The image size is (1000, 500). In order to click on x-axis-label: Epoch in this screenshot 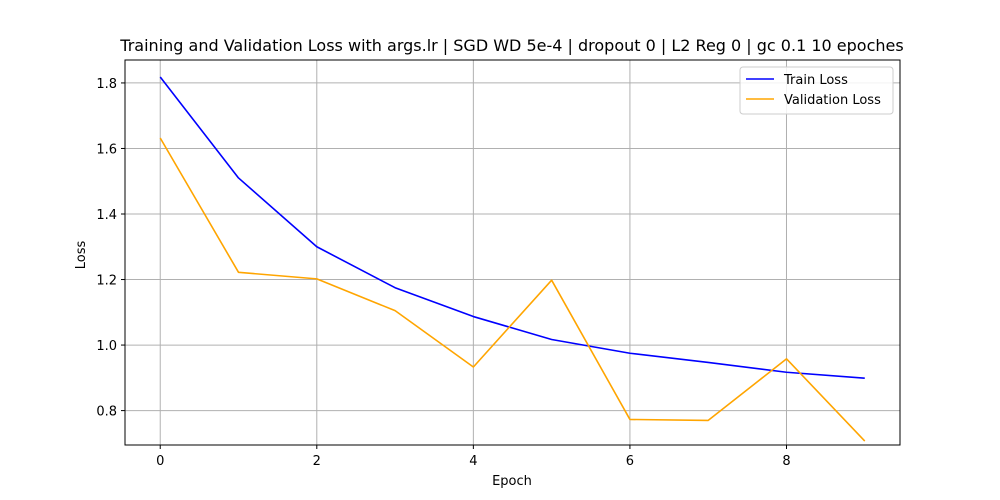, I will do `click(512, 481)`.